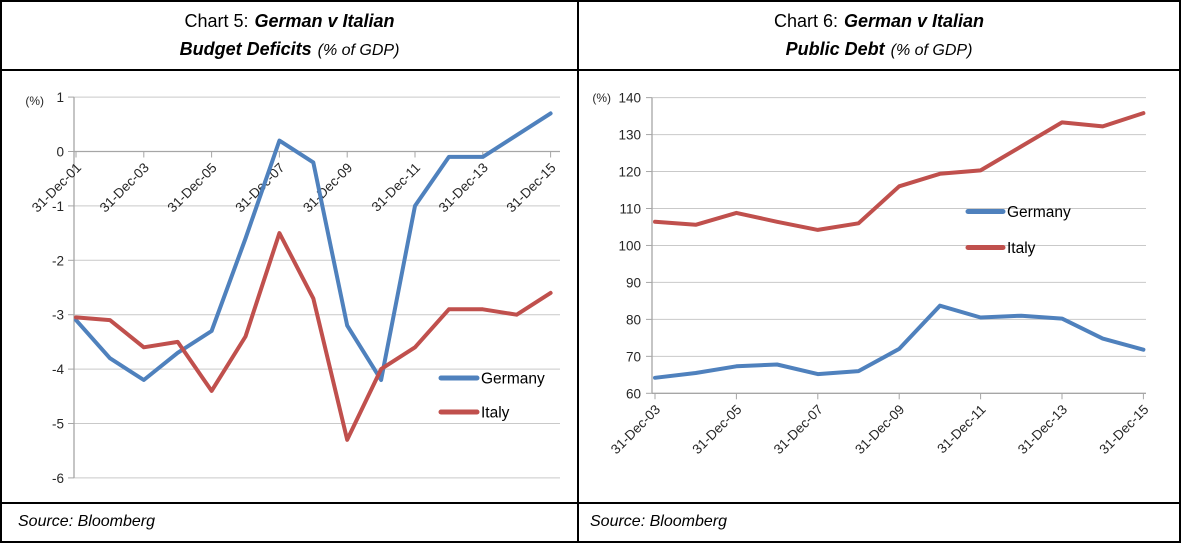 The image size is (1181, 543). What do you see at coordinates (633, 393) in the screenshot?
I see `y-tick-label: 60` at bounding box center [633, 393].